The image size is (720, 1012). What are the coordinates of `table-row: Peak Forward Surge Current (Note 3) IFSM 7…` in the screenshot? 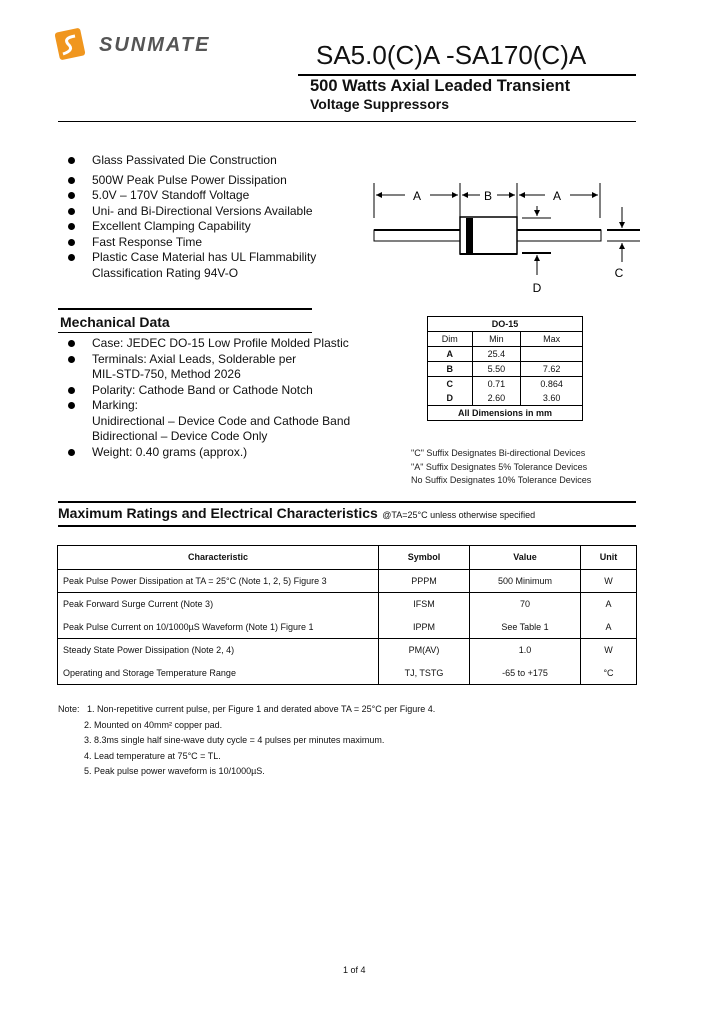 It's located at (347, 604).